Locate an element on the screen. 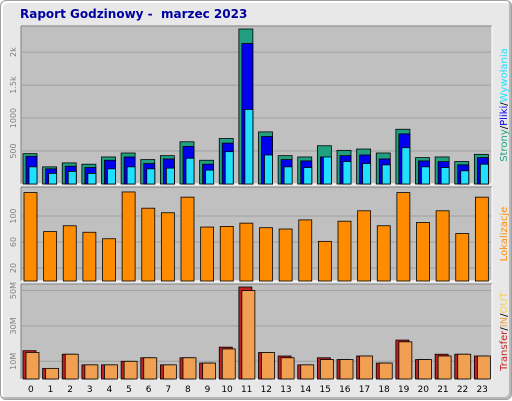 This screenshot has width=512, height=401. xtick-label-hour-8: 8 is located at coordinates (188, 390).